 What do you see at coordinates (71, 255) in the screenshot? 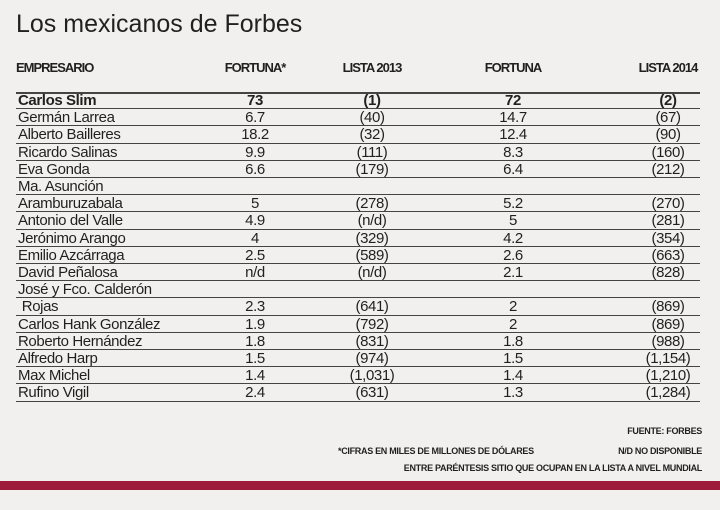
I see `name-cell: Emilio Azcárraga` at bounding box center [71, 255].